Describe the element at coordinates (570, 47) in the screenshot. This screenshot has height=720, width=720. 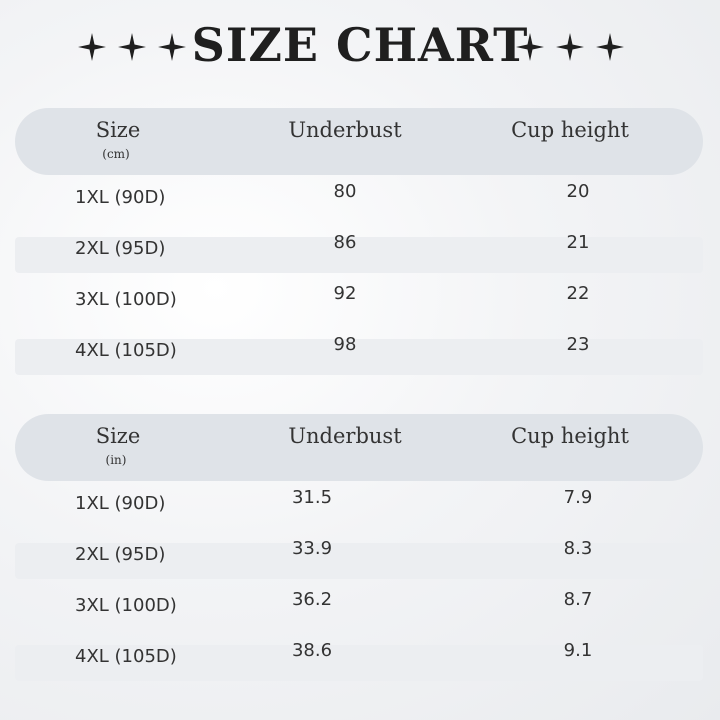
I see `stars-right` at that location.